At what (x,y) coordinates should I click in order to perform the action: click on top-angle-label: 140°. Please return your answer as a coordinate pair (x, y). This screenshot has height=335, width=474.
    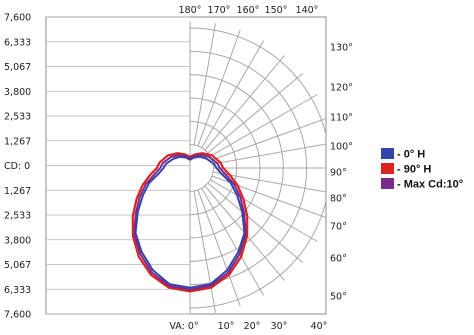
    Looking at the image, I should click on (307, 10).